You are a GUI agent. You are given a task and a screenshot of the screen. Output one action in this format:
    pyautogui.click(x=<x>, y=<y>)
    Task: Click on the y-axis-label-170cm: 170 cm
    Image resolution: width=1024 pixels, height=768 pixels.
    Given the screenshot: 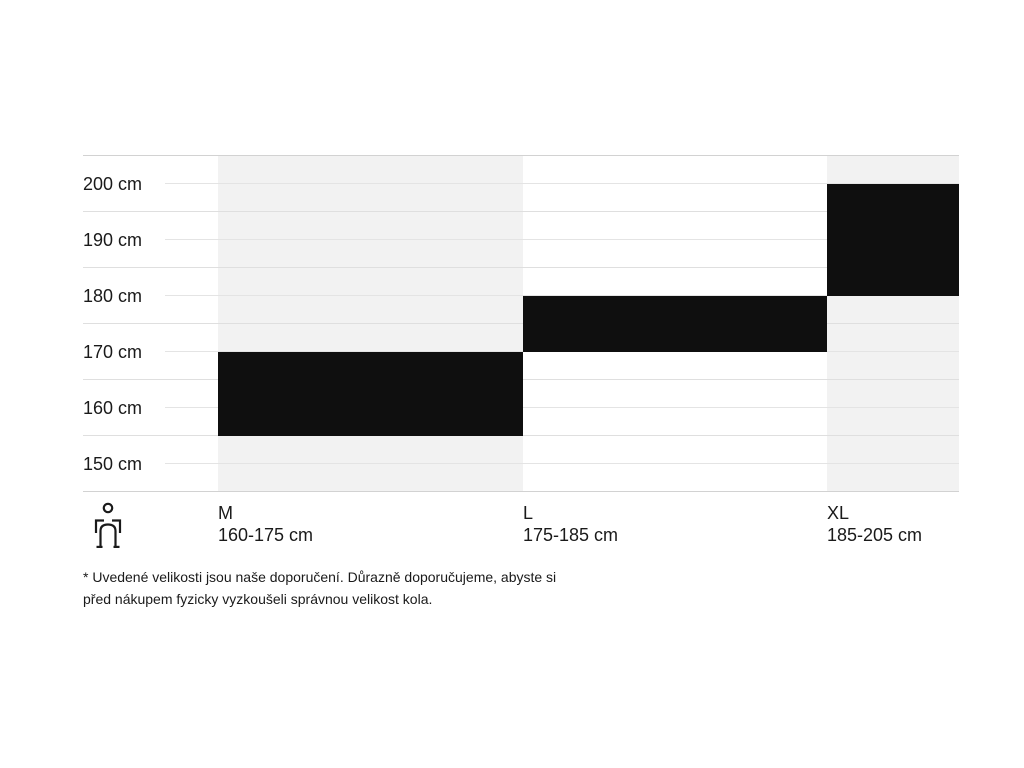 What is the action you would take?
    pyautogui.click(x=113, y=351)
    